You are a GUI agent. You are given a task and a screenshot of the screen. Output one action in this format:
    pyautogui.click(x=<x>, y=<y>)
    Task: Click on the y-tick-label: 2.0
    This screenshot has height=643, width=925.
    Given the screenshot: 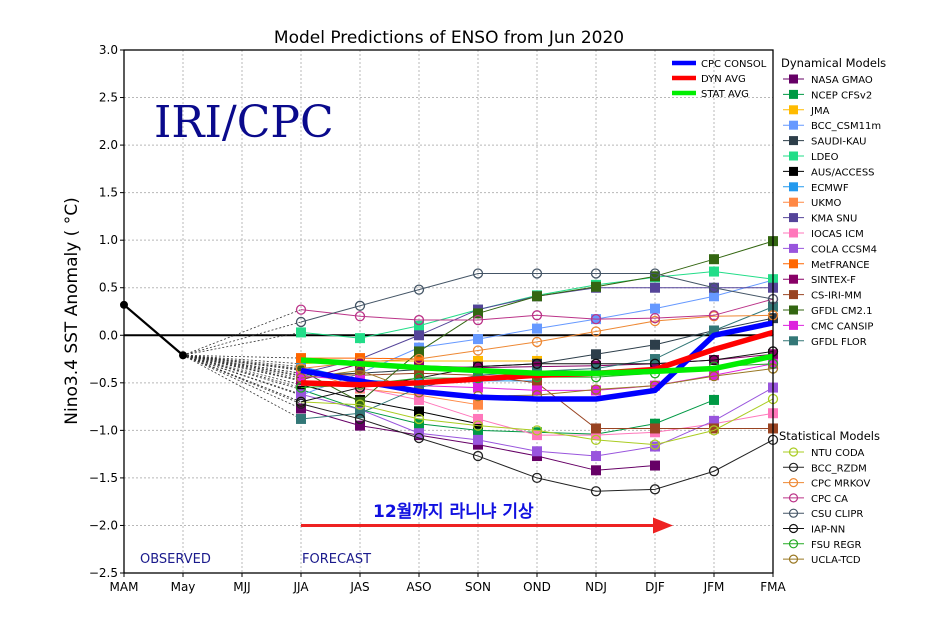 What is the action you would take?
    pyautogui.click(x=108, y=145)
    